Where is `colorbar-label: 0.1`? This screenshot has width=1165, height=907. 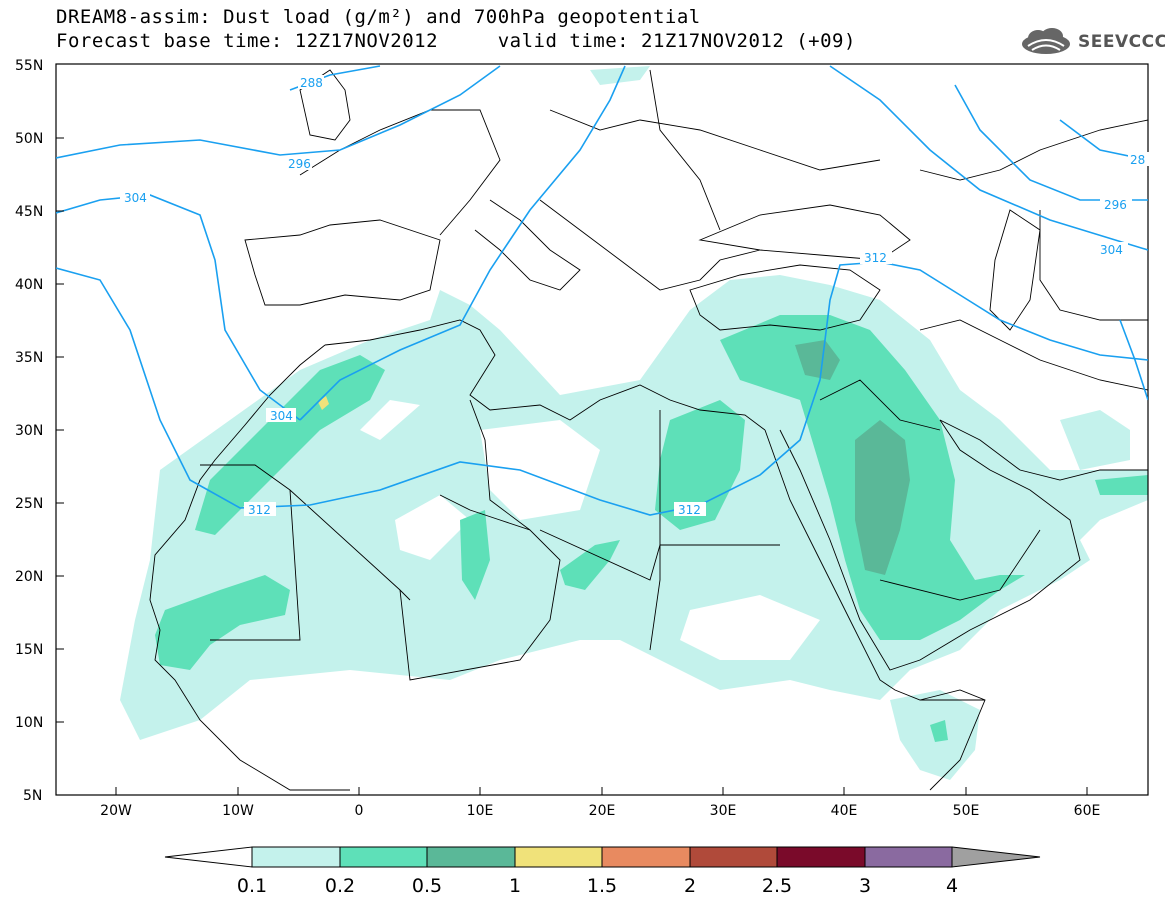
colorbar-label: 0.1 is located at coordinates (252, 886).